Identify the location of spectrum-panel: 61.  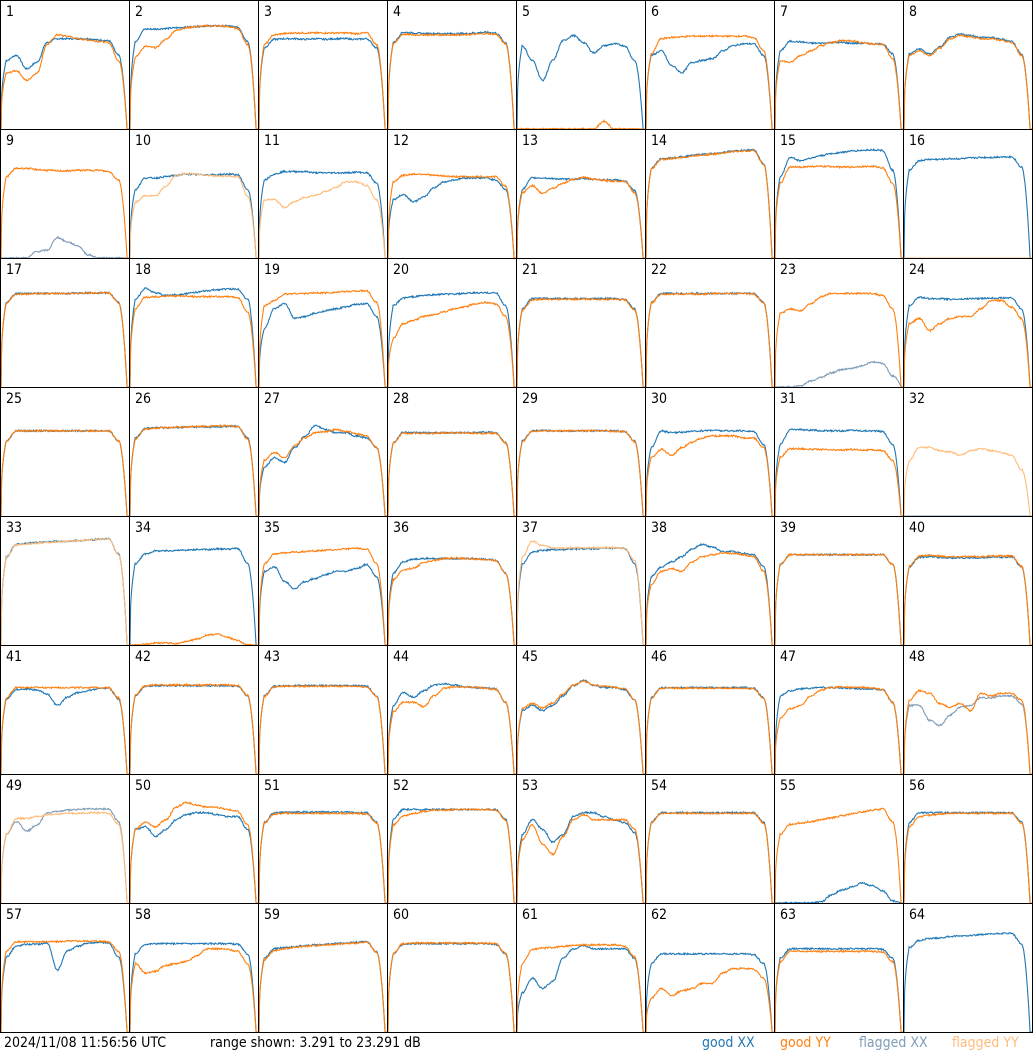
(581, 968).